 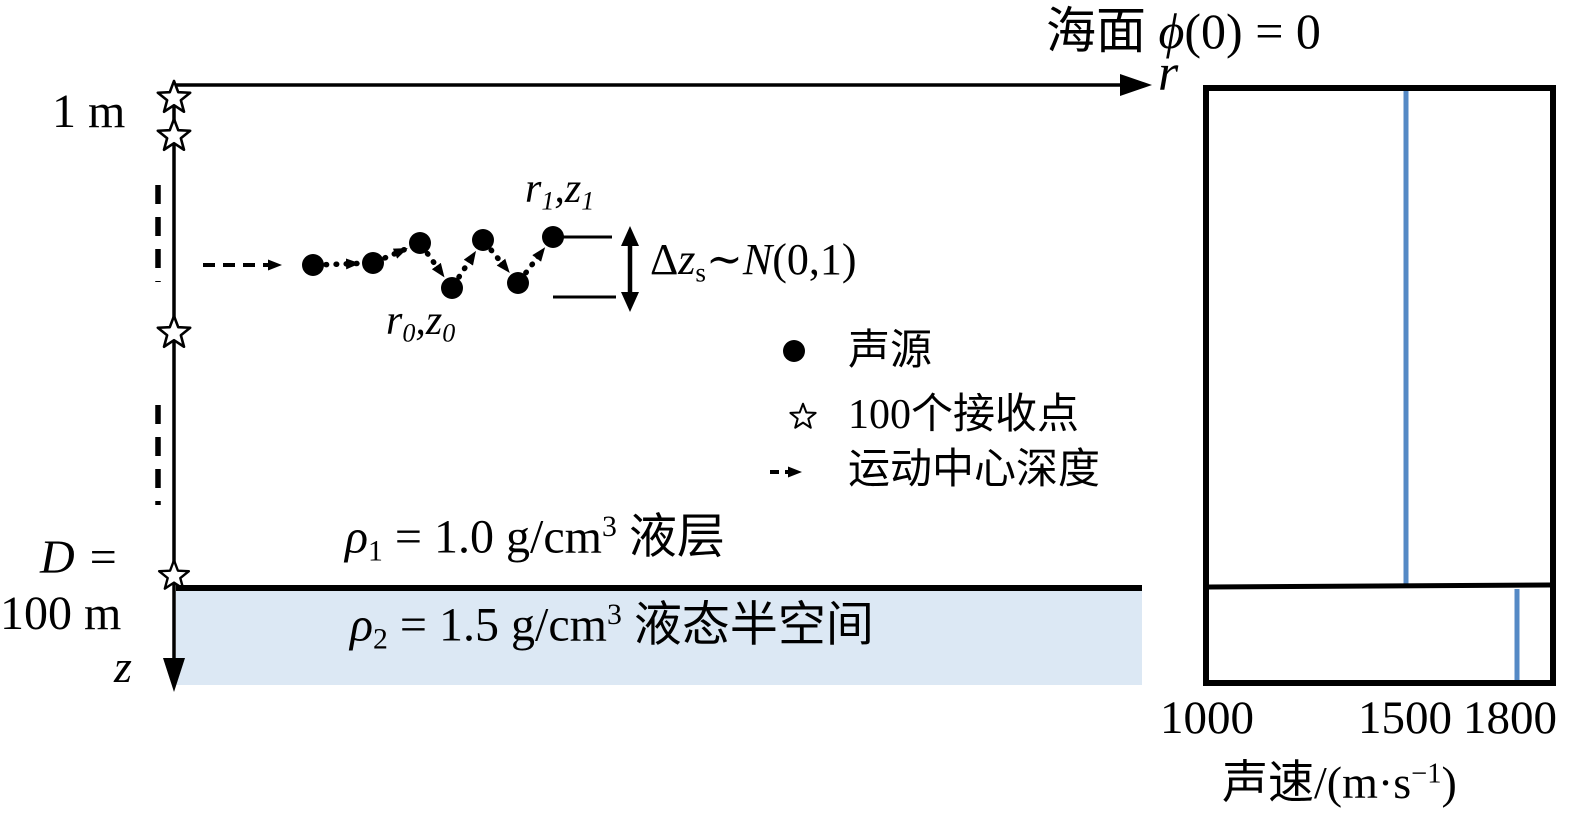 What do you see at coordinates (964, 415) in the screenshot?
I see `legend-item-receivers: 100个接收点` at bounding box center [964, 415].